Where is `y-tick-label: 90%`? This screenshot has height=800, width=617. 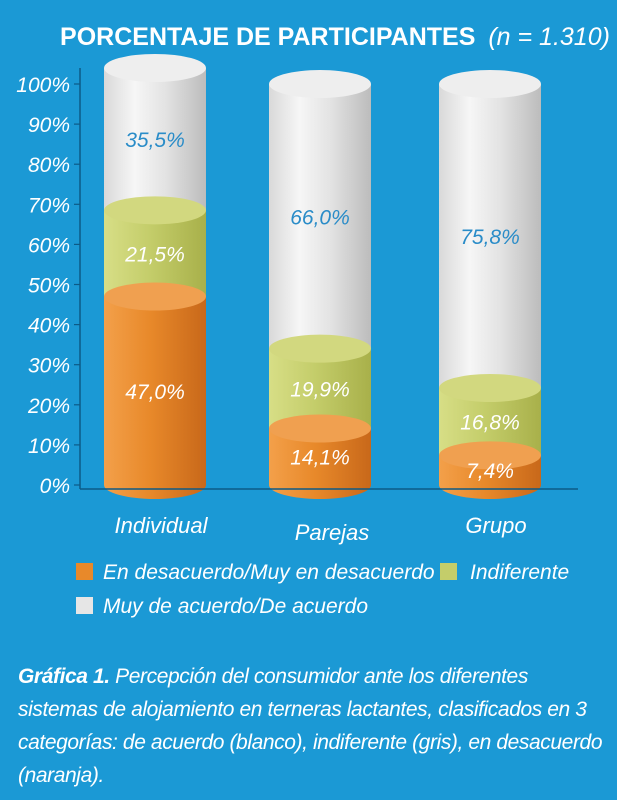
y-tick-label: 90% is located at coordinates (49, 125).